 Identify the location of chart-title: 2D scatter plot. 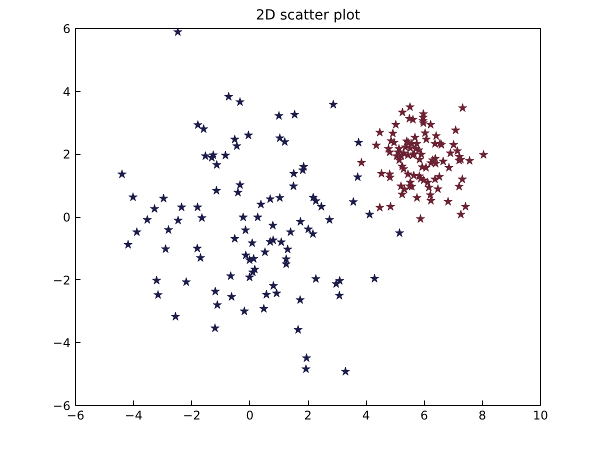
(308, 16).